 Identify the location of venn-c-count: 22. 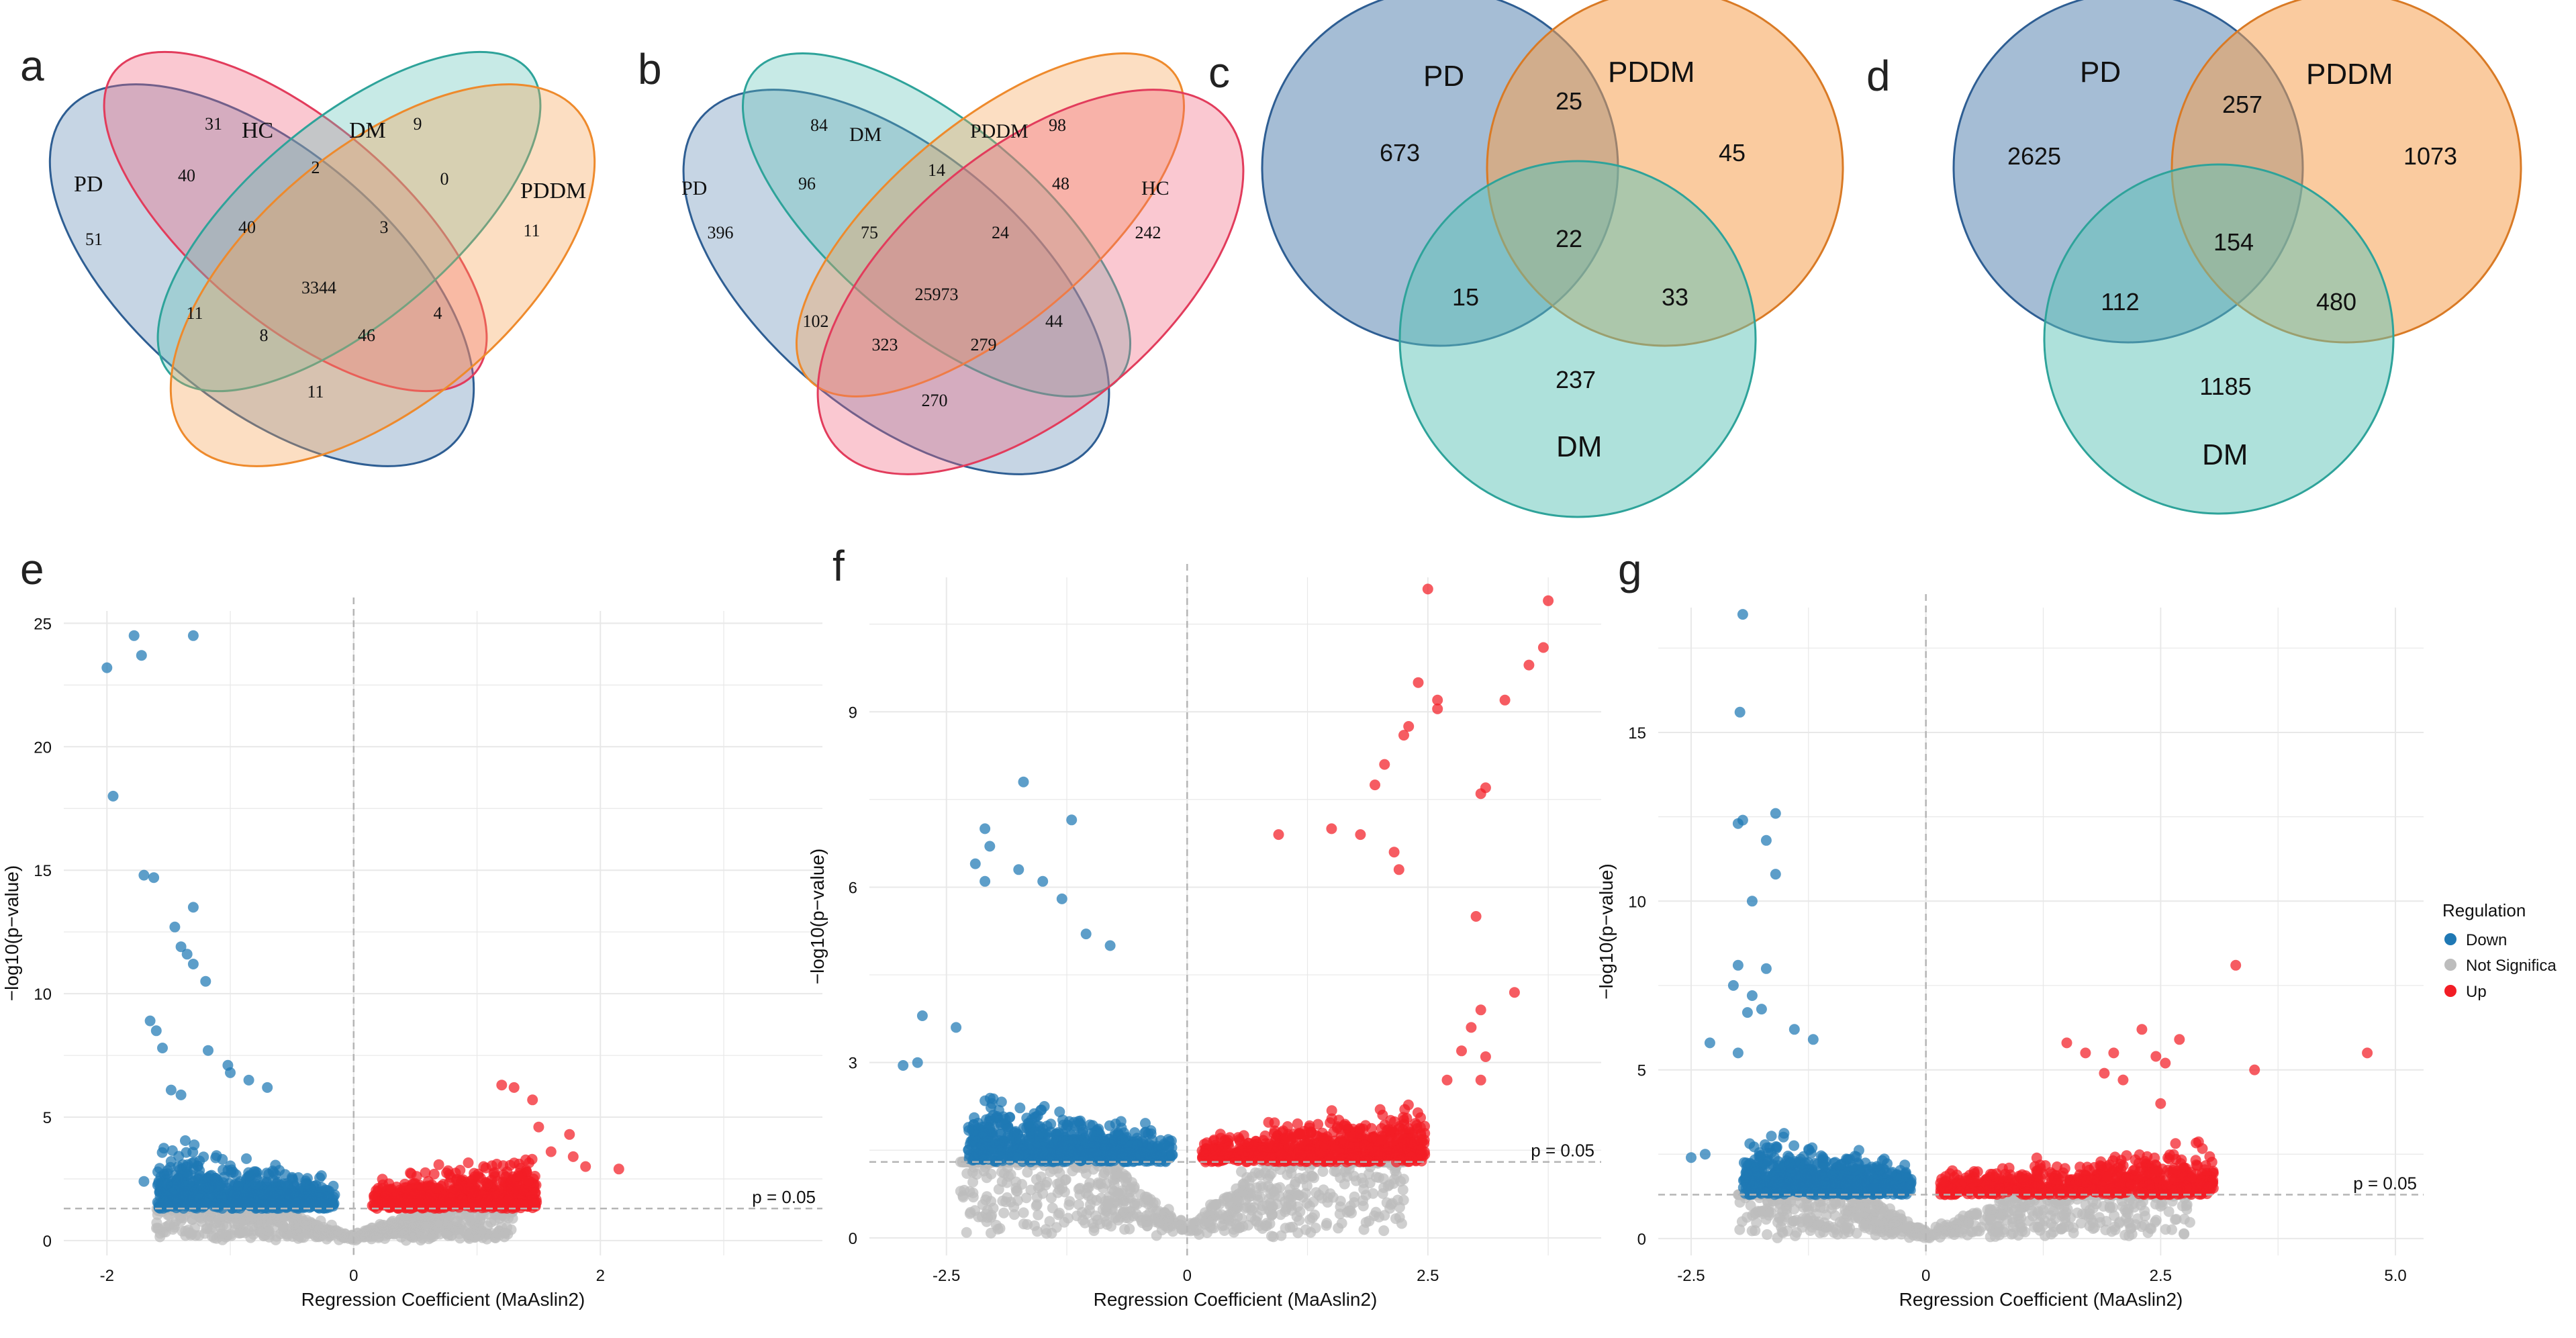
(1569, 238).